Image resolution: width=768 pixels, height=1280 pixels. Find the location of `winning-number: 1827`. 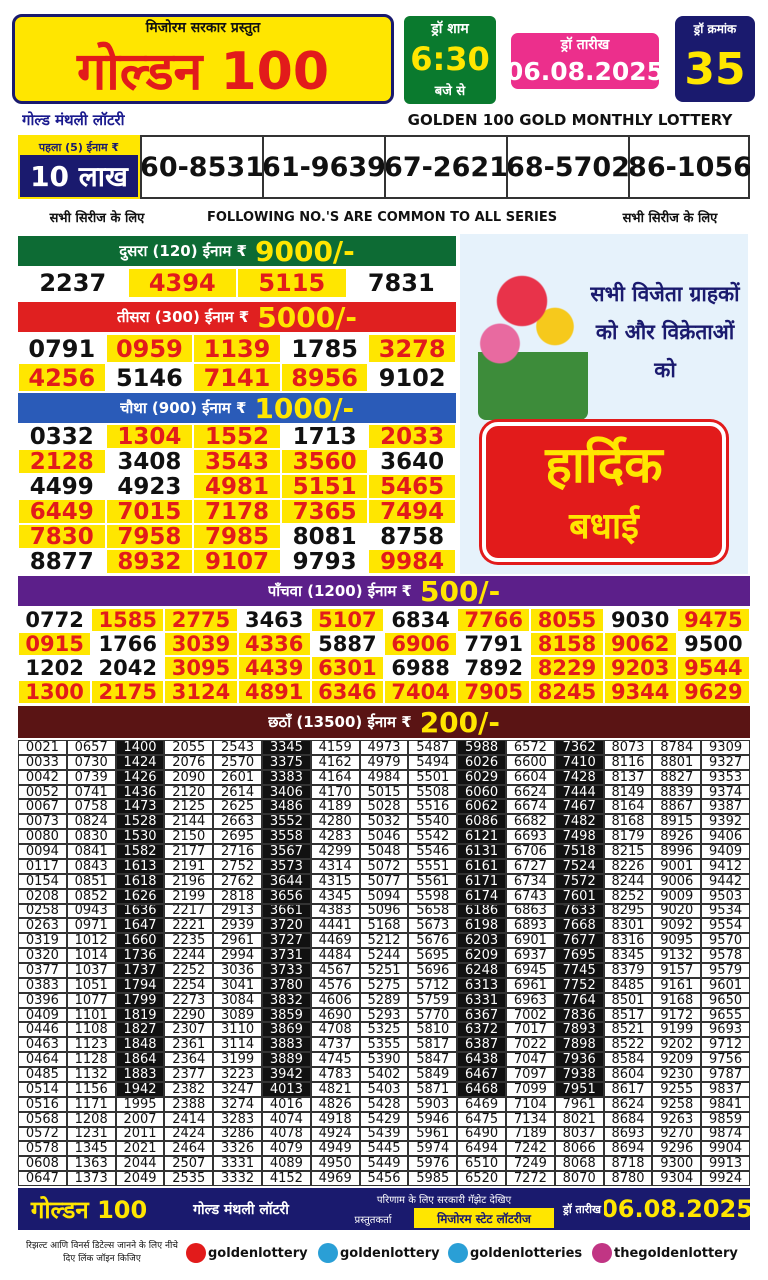

winning-number: 1827 is located at coordinates (140, 1030).